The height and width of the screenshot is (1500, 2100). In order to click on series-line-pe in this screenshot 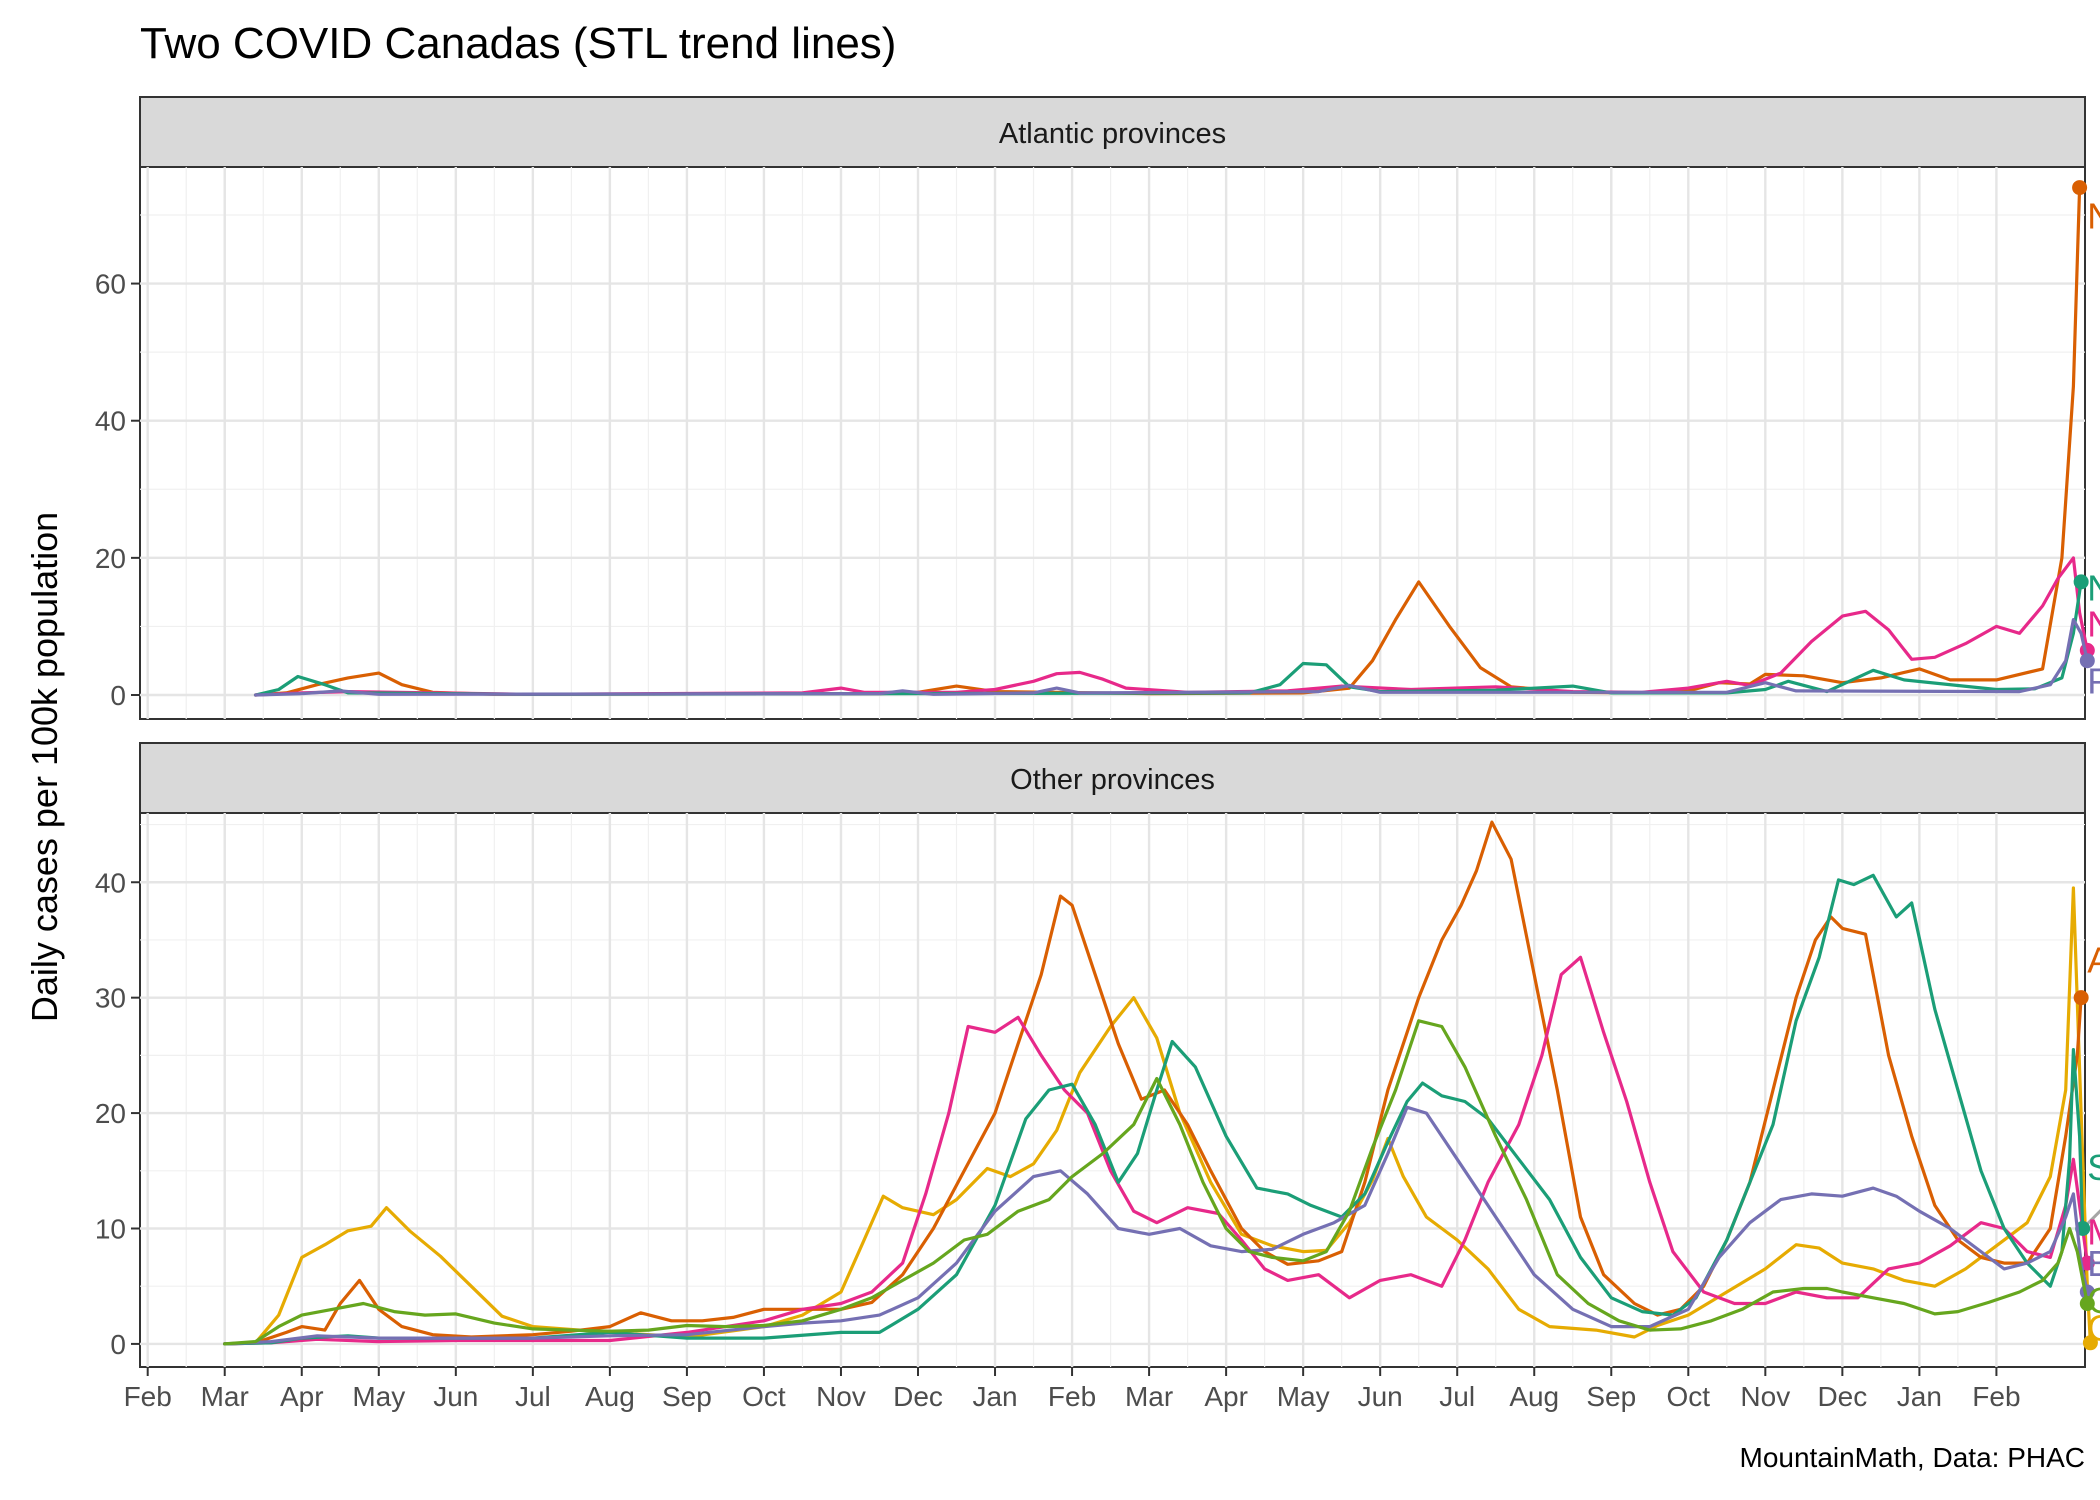, I will do `click(1171, 657)`.